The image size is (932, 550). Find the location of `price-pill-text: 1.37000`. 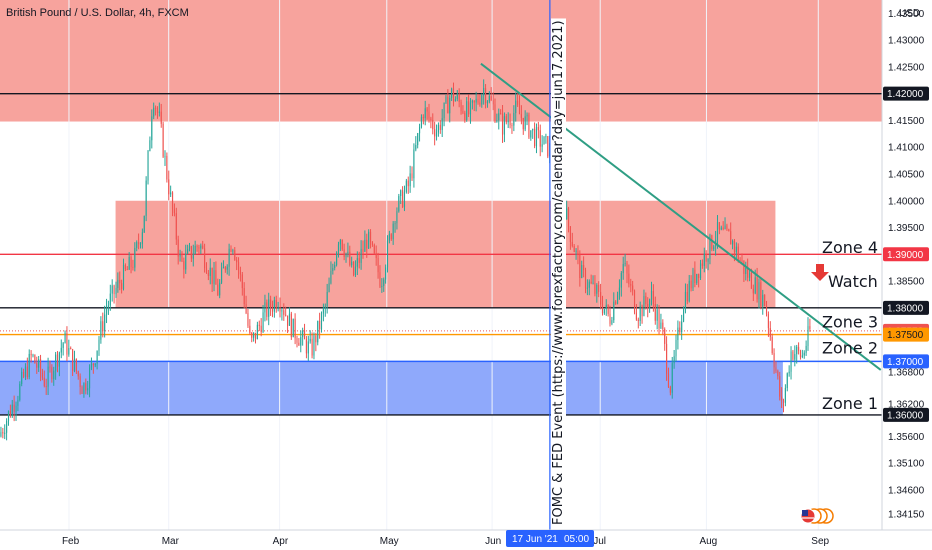

price-pill-text: 1.37000 is located at coordinates (905, 362).